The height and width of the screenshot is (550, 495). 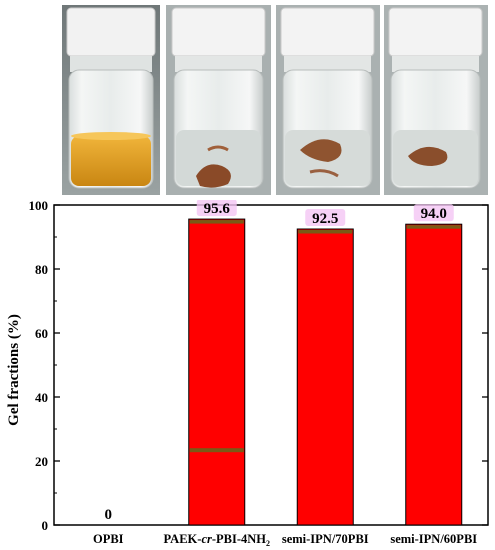 What do you see at coordinates (41, 461) in the screenshot?
I see `y-tick-label: 20` at bounding box center [41, 461].